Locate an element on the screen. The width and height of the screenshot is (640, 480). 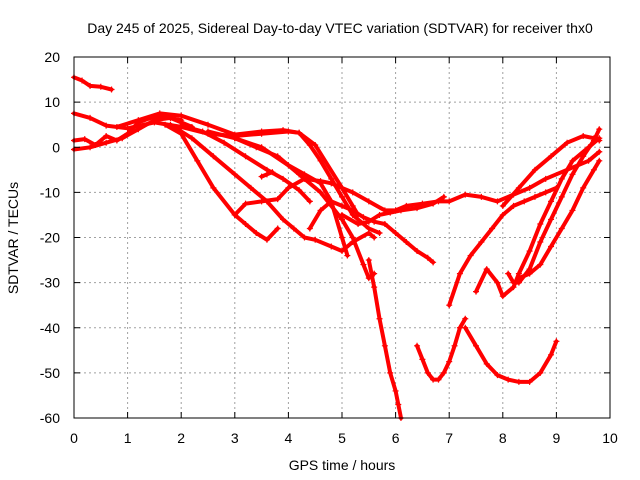
x-axis-tick-labels: 0 1 2 3 4 5 6 7 8 9 10 is located at coordinates (344, 438).